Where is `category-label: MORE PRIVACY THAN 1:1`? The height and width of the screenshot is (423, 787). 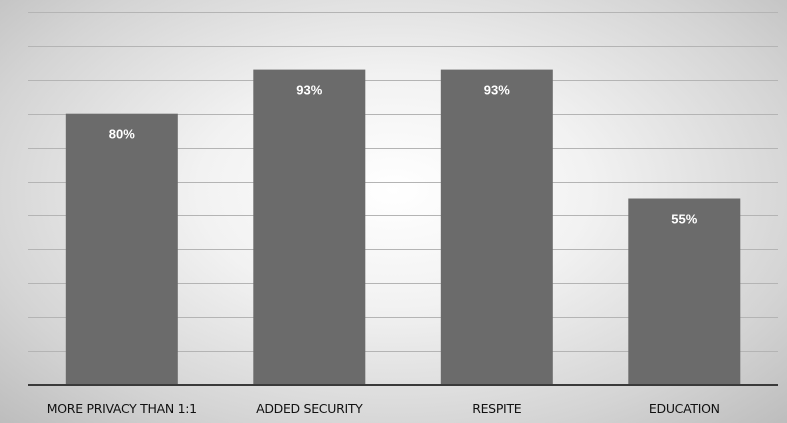
category-label: MORE PRIVACY THAN 1:1 is located at coordinates (122, 408).